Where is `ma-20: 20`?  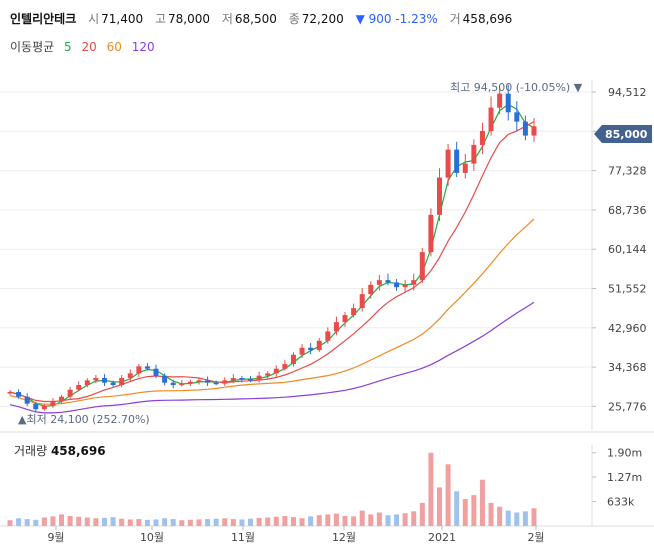 ma-20: 20 is located at coordinates (89, 47).